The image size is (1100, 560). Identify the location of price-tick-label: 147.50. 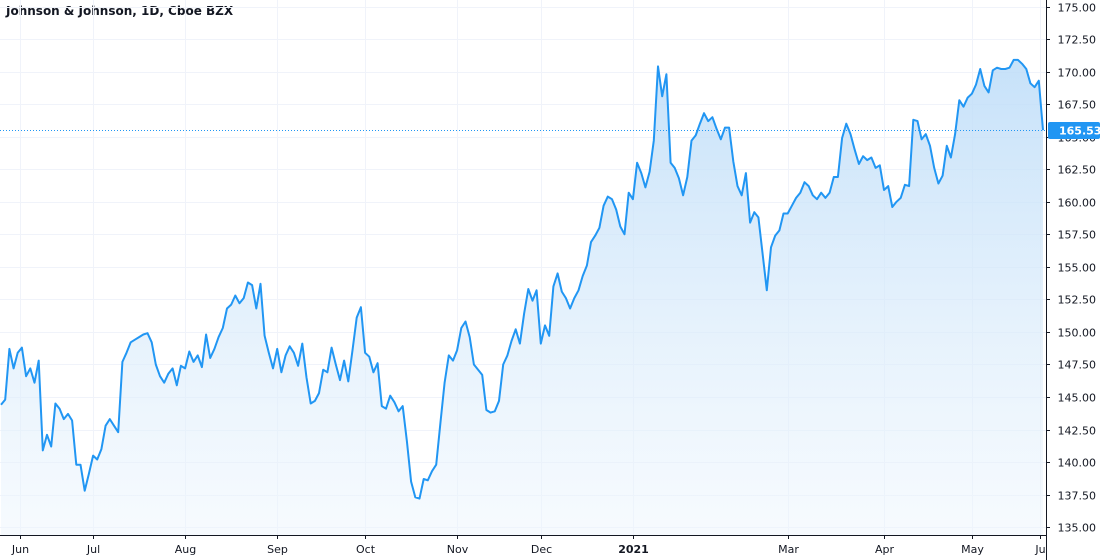
(1077, 365).